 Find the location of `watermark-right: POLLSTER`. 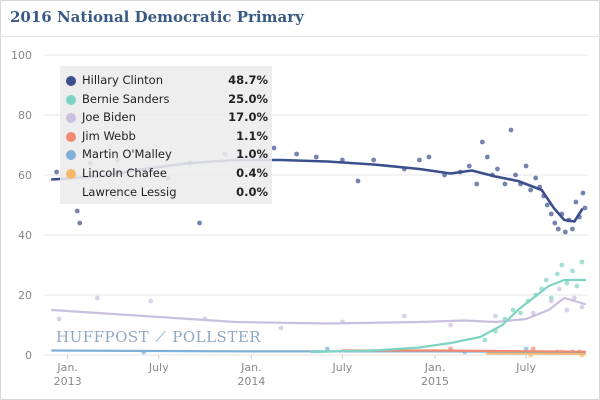

watermark-right: POLLSTER is located at coordinates (217, 337).